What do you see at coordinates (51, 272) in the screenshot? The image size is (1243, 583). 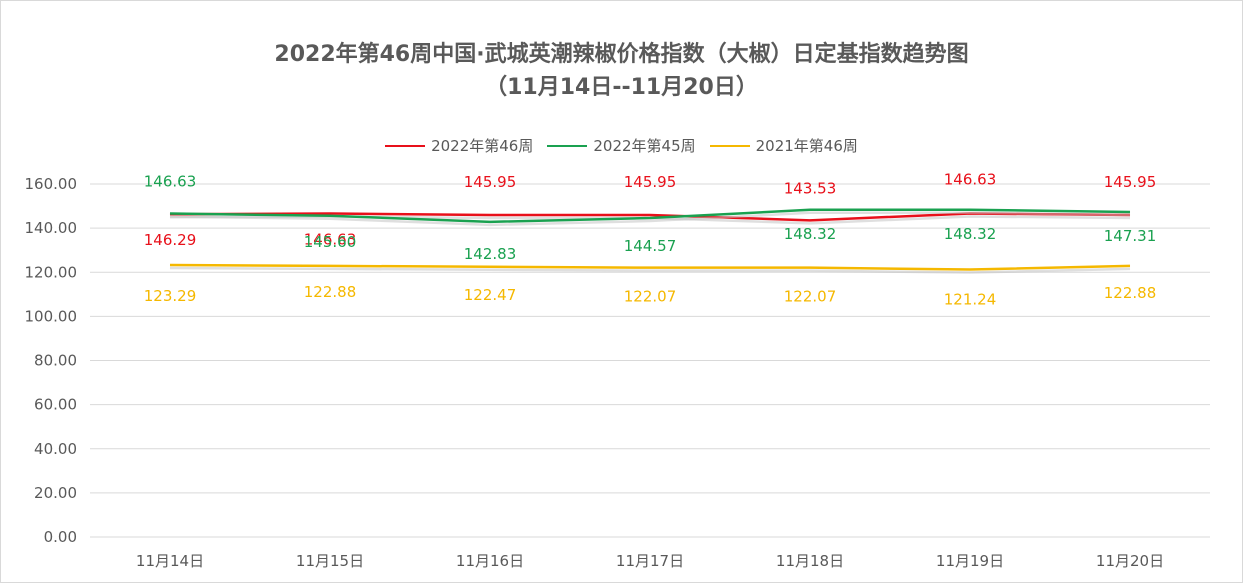 I see `y-tick-label: 120.00` at bounding box center [51, 272].